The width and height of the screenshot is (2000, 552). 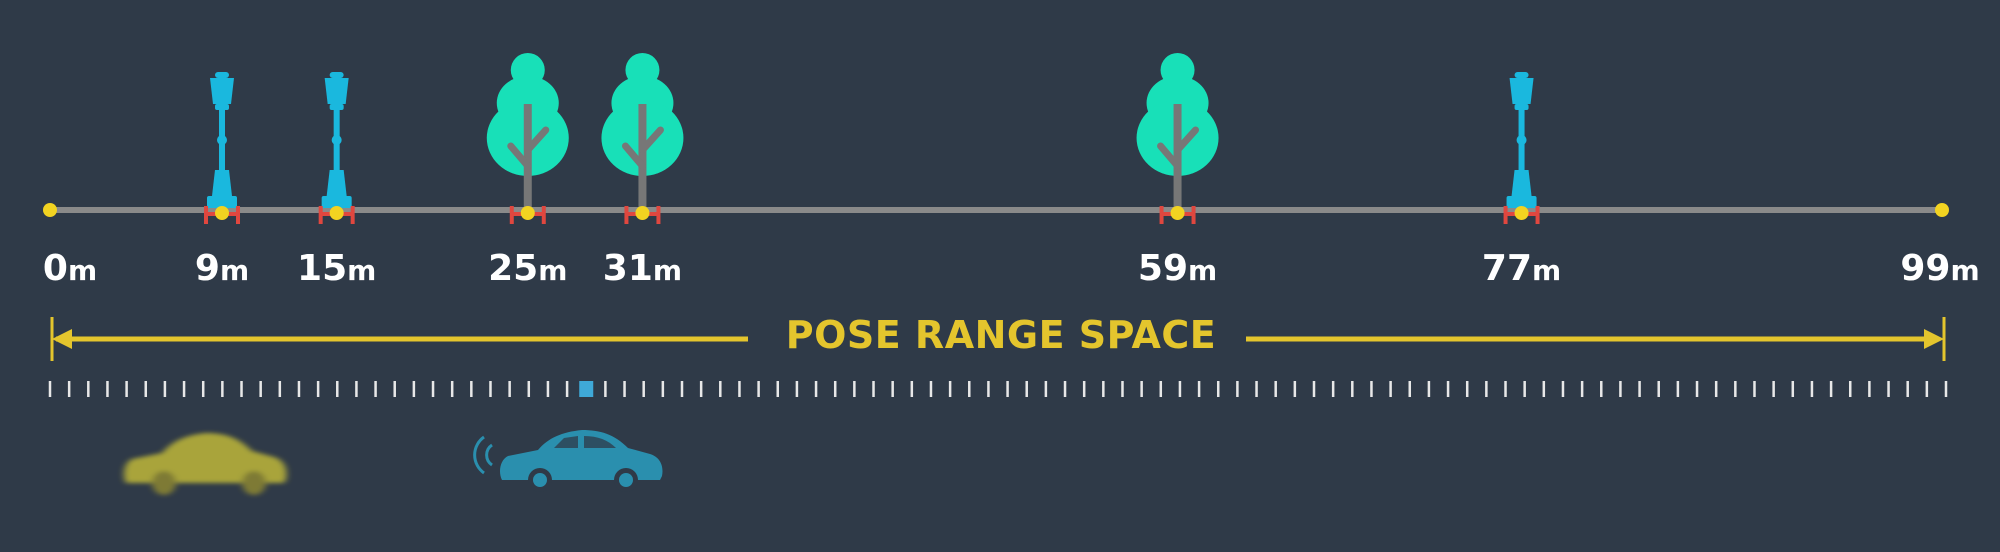 I want to click on distance-value: 0, so click(x=55, y=268).